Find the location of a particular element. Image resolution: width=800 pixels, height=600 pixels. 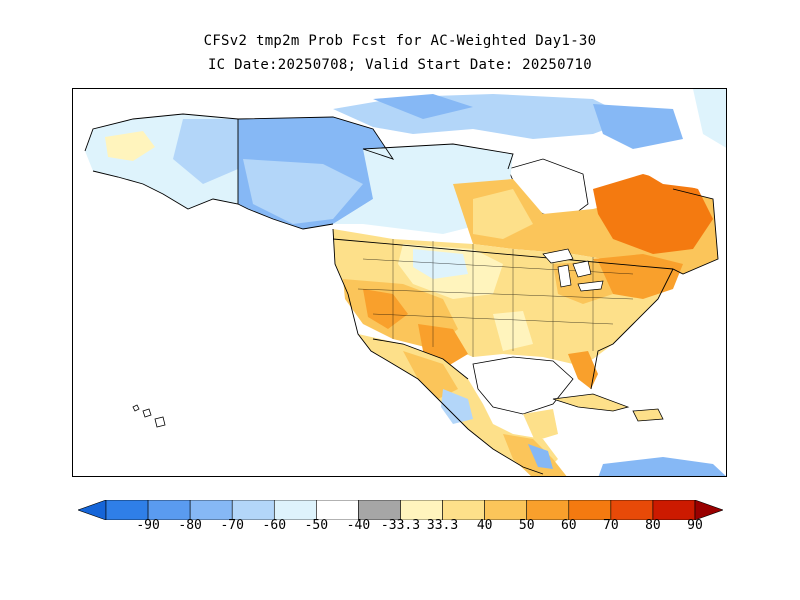

canada-west-light is located at coordinates (303, 191).